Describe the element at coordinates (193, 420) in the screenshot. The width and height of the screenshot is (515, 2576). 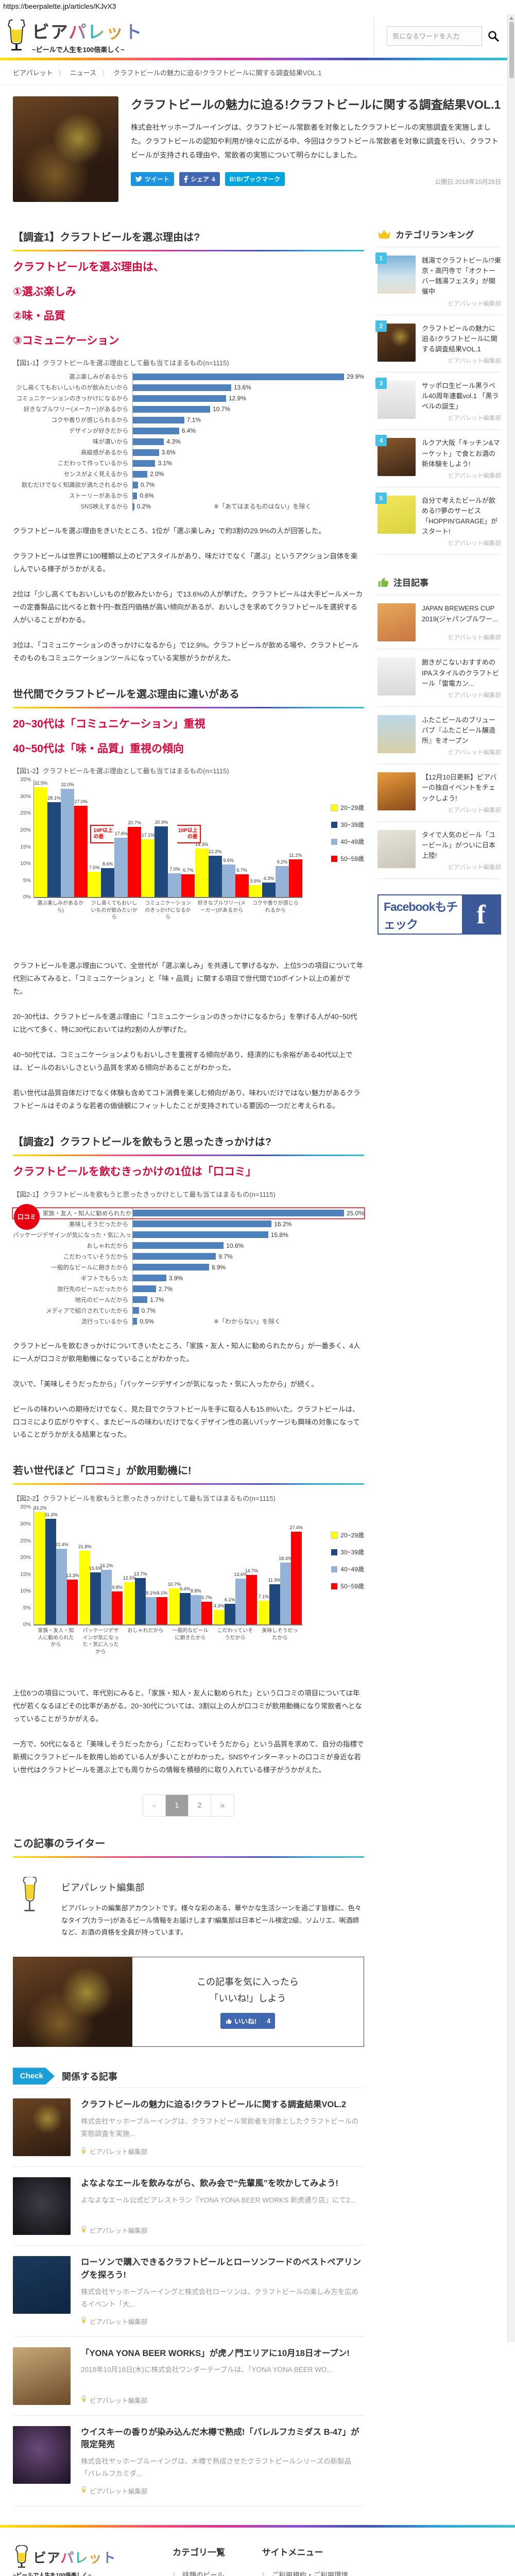
I see `chart-bar-value: 7.1%` at that location.